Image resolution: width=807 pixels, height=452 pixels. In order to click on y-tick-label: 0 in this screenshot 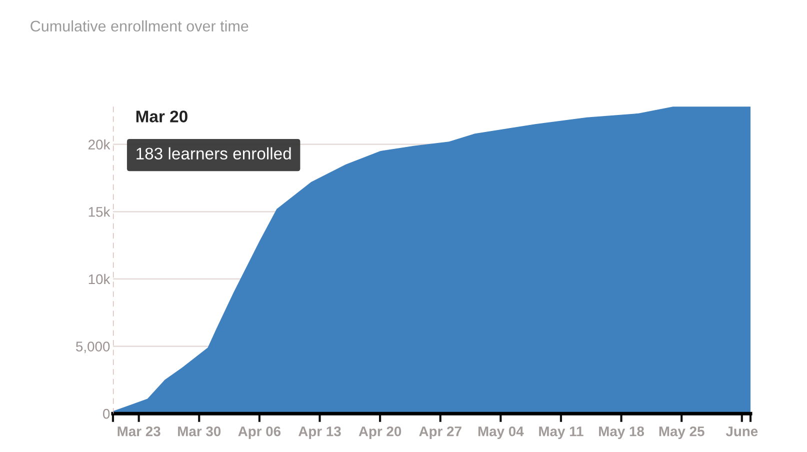, I will do `click(106, 413)`.